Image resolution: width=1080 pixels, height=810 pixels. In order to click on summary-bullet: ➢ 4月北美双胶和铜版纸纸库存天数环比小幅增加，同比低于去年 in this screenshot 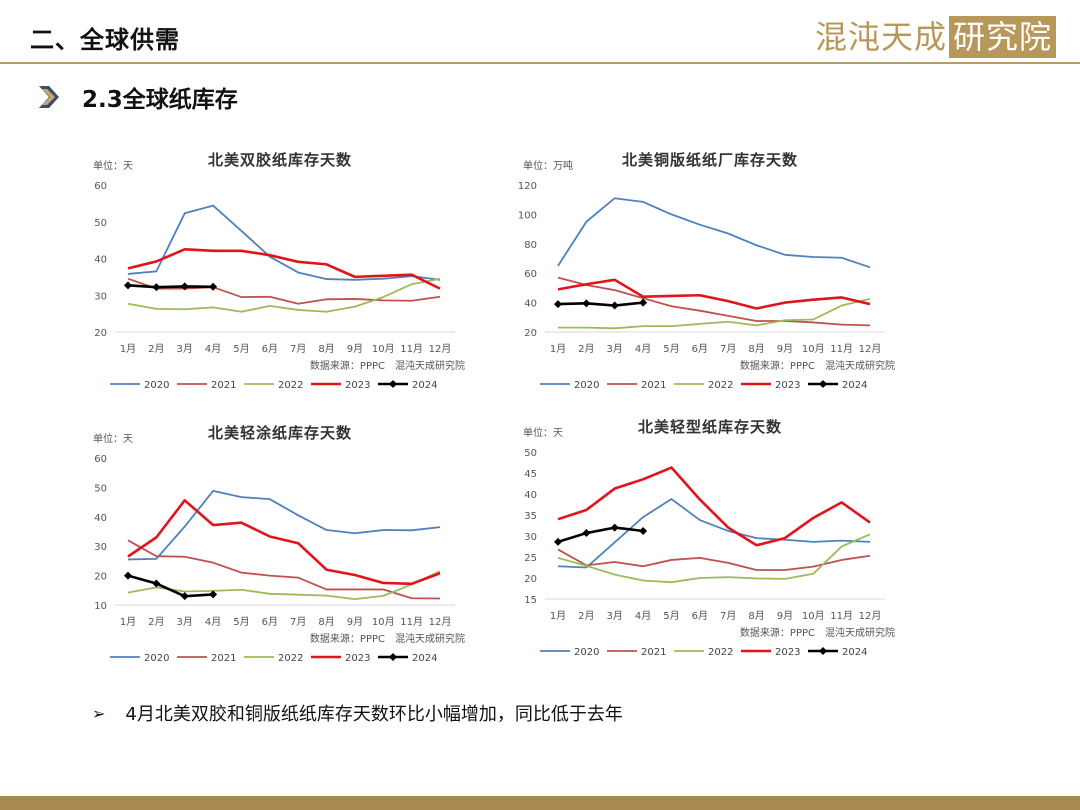, I will do `click(357, 713)`.